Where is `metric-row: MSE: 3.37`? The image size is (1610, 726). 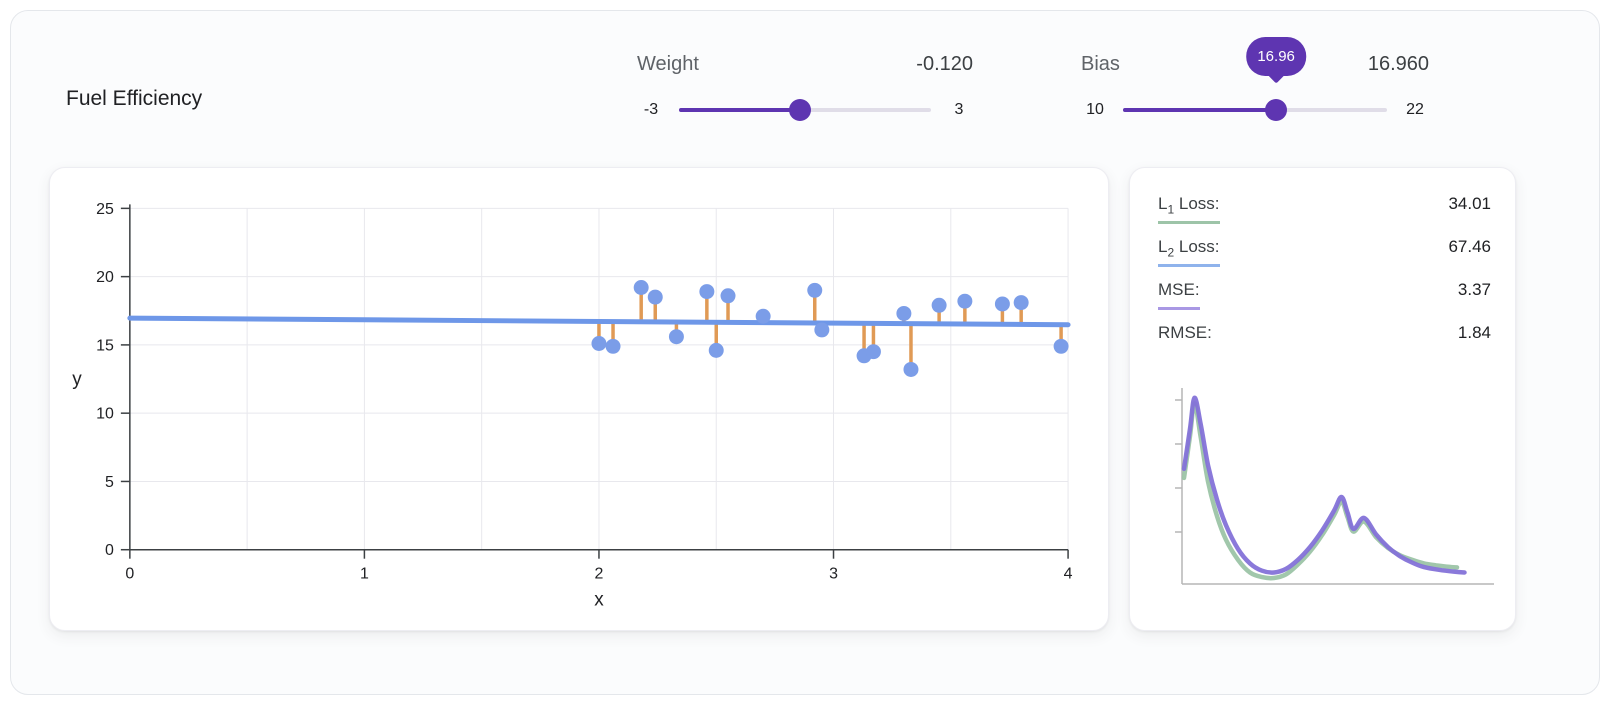
metric-row: MSE: 3.37 is located at coordinates (1324, 301).